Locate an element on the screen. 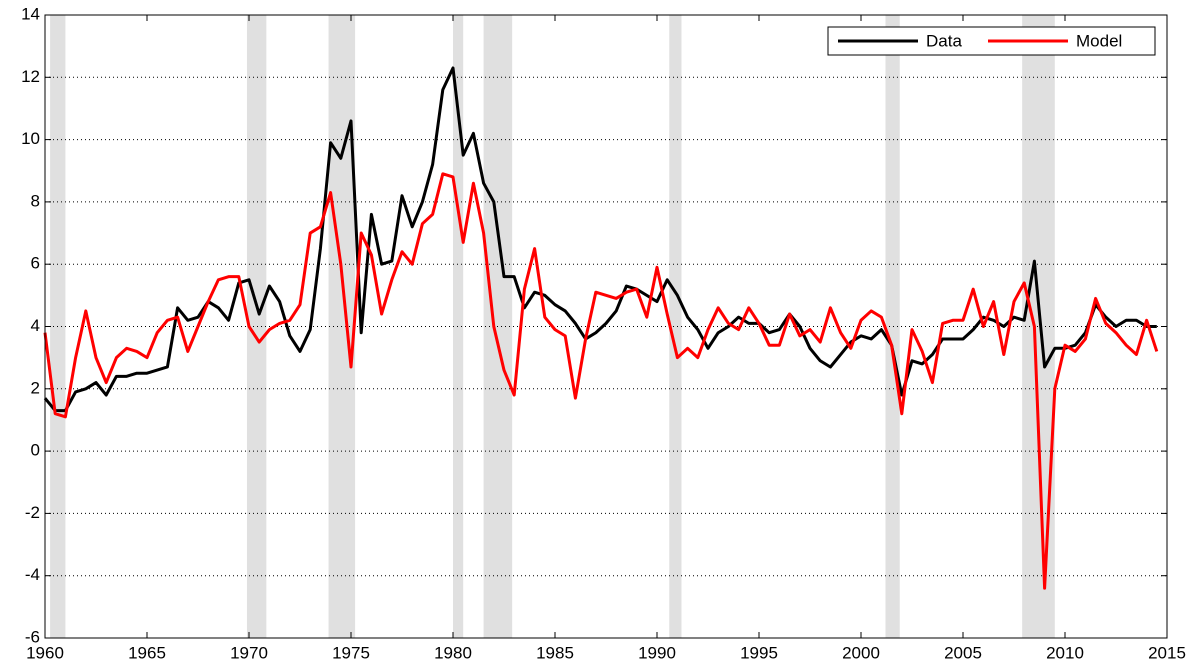 Image resolution: width=1196 pixels, height=667 pixels. y-tick-label: -6 is located at coordinates (32, 636).